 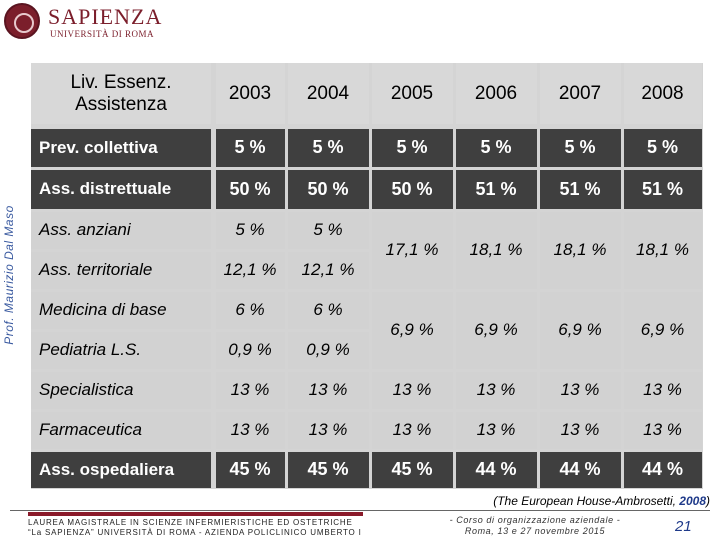 What do you see at coordinates (708, 501) in the screenshot?
I see `citation-close: )` at bounding box center [708, 501].